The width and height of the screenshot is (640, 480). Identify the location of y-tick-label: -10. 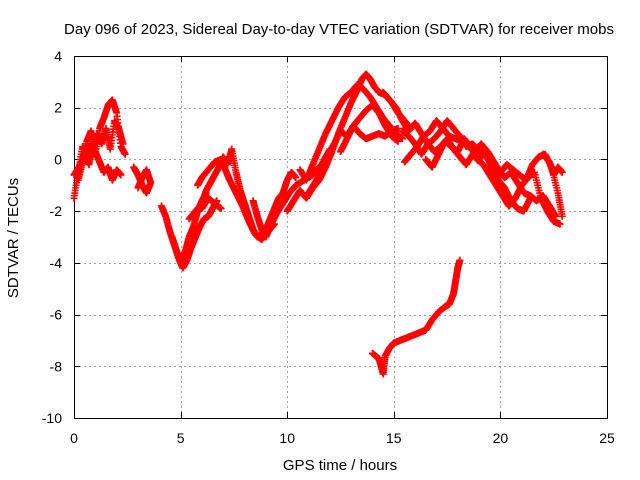
(52, 418).